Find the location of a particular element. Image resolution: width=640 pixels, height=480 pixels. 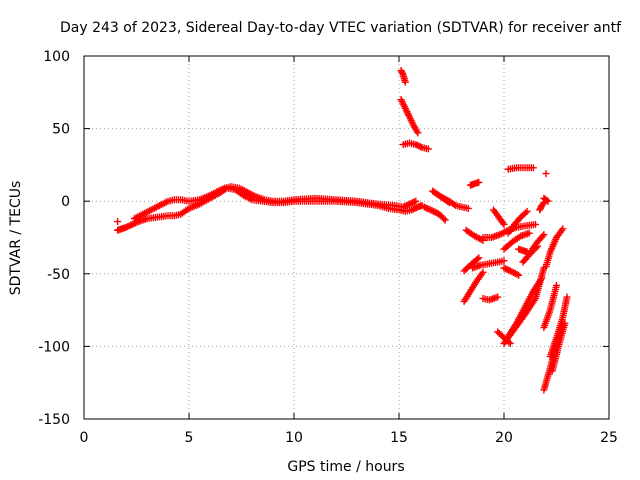

data-point-arc-z is located at coordinates (546, 174).